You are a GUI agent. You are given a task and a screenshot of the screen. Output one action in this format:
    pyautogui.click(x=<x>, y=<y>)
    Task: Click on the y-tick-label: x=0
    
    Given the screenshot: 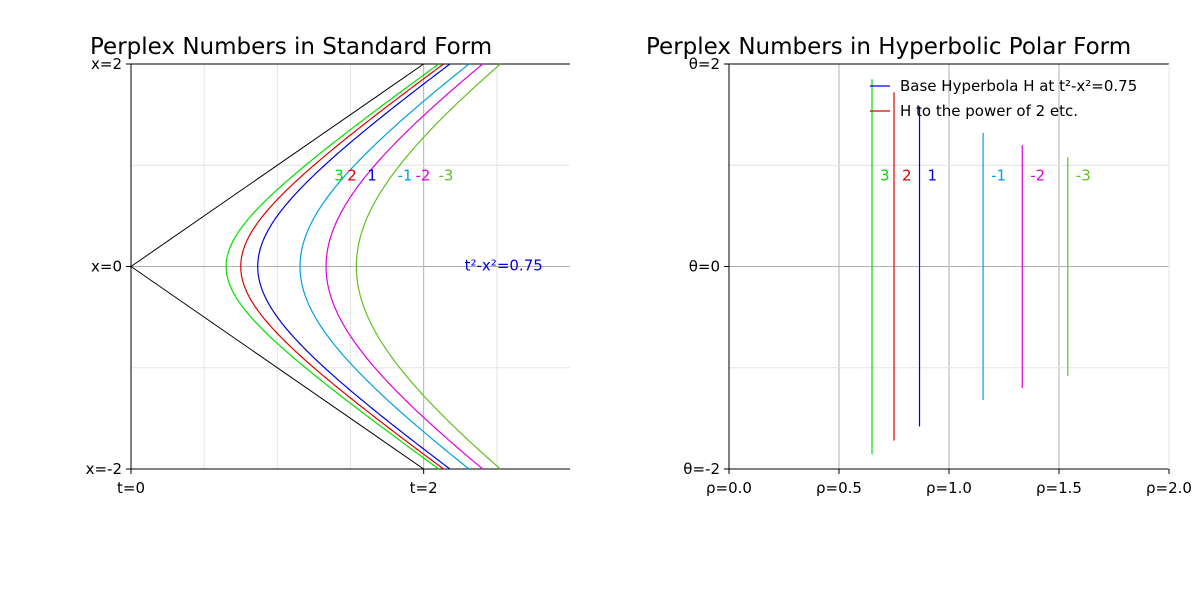 What is the action you would take?
    pyautogui.click(x=106, y=267)
    